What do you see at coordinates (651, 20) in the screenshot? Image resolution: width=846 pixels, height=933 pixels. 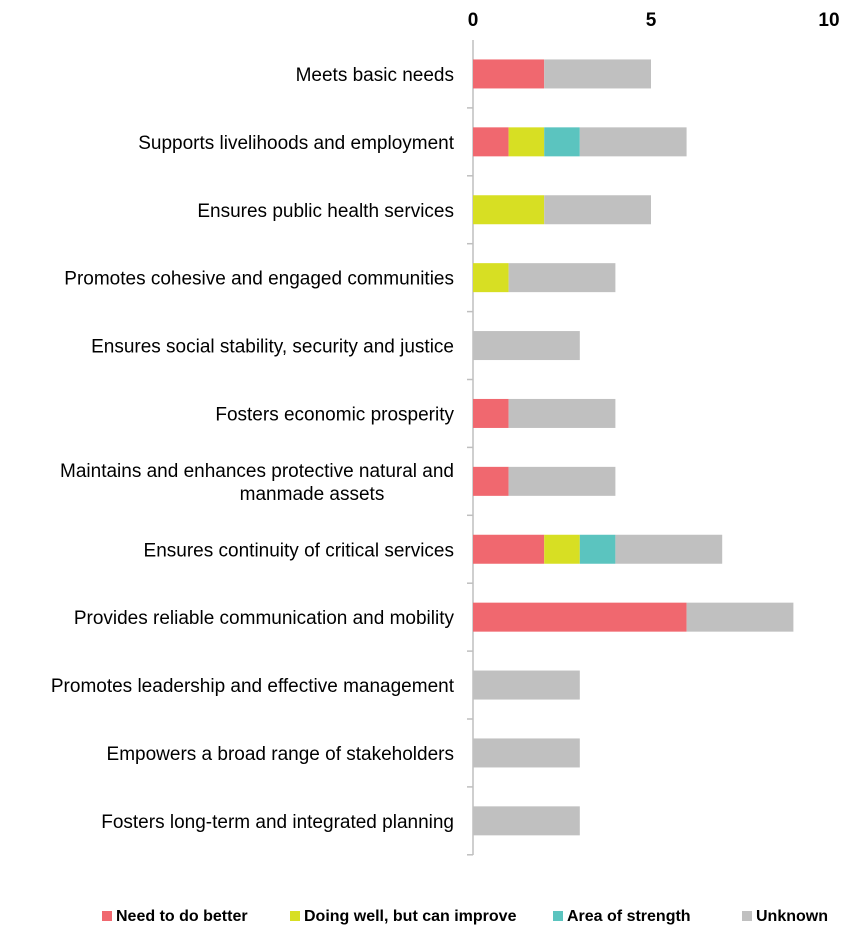 I see `x-tick-label: 5` at bounding box center [651, 20].